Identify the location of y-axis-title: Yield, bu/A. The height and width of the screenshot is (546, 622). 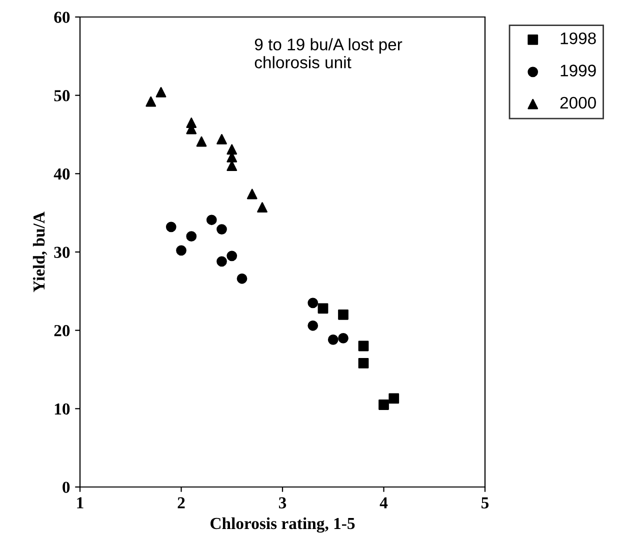
(40, 252).